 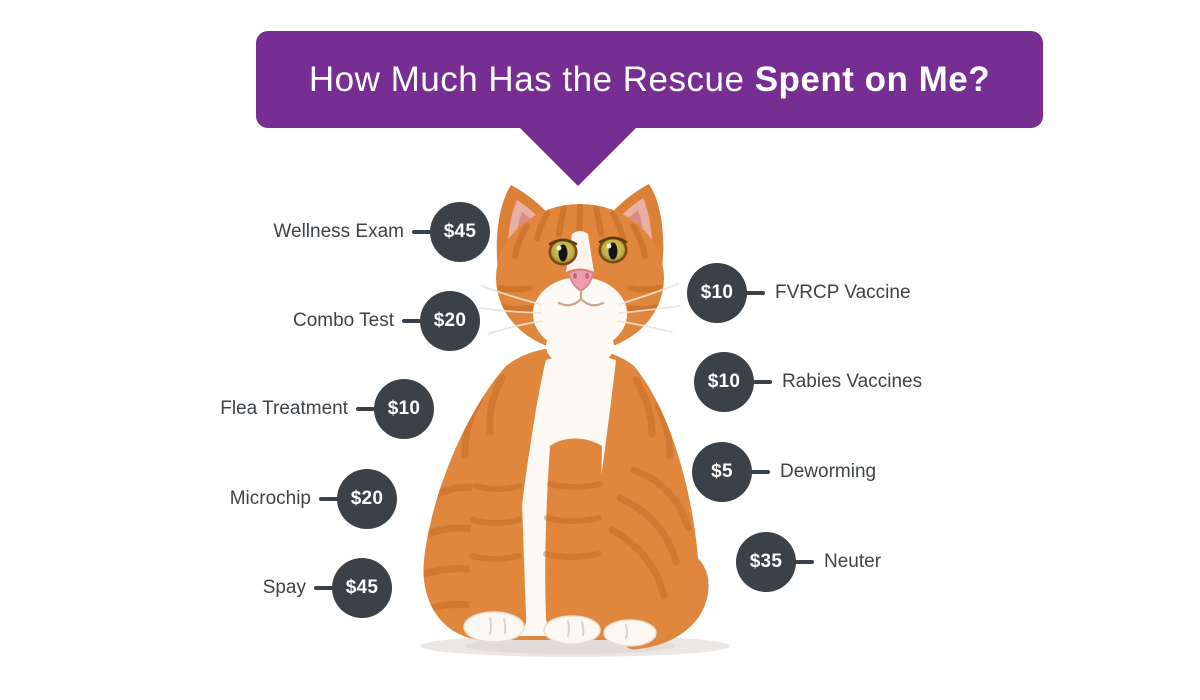 What do you see at coordinates (343, 320) in the screenshot?
I see `callout-label: Combo Test` at bounding box center [343, 320].